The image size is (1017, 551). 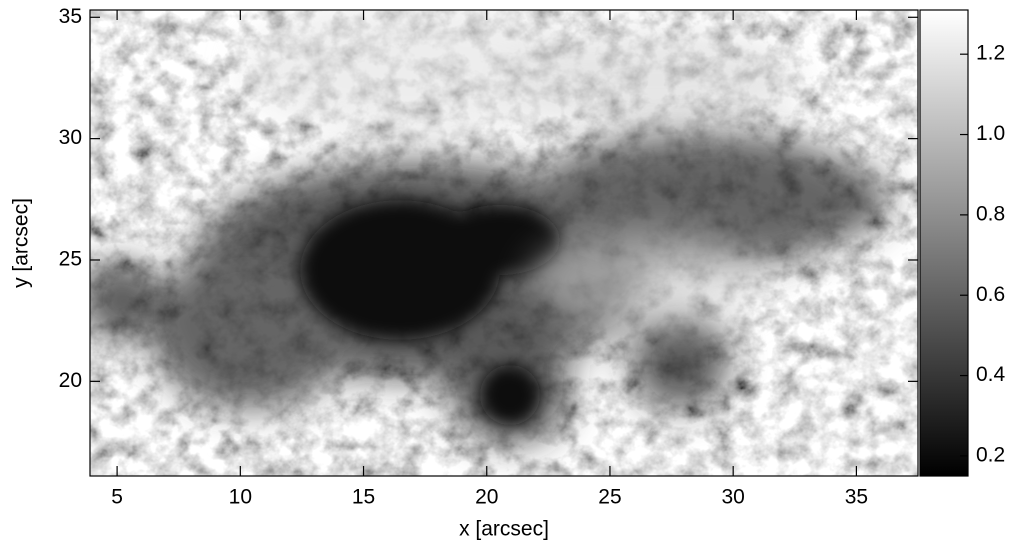 I want to click on y-tick-label: 35, so click(x=70, y=16).